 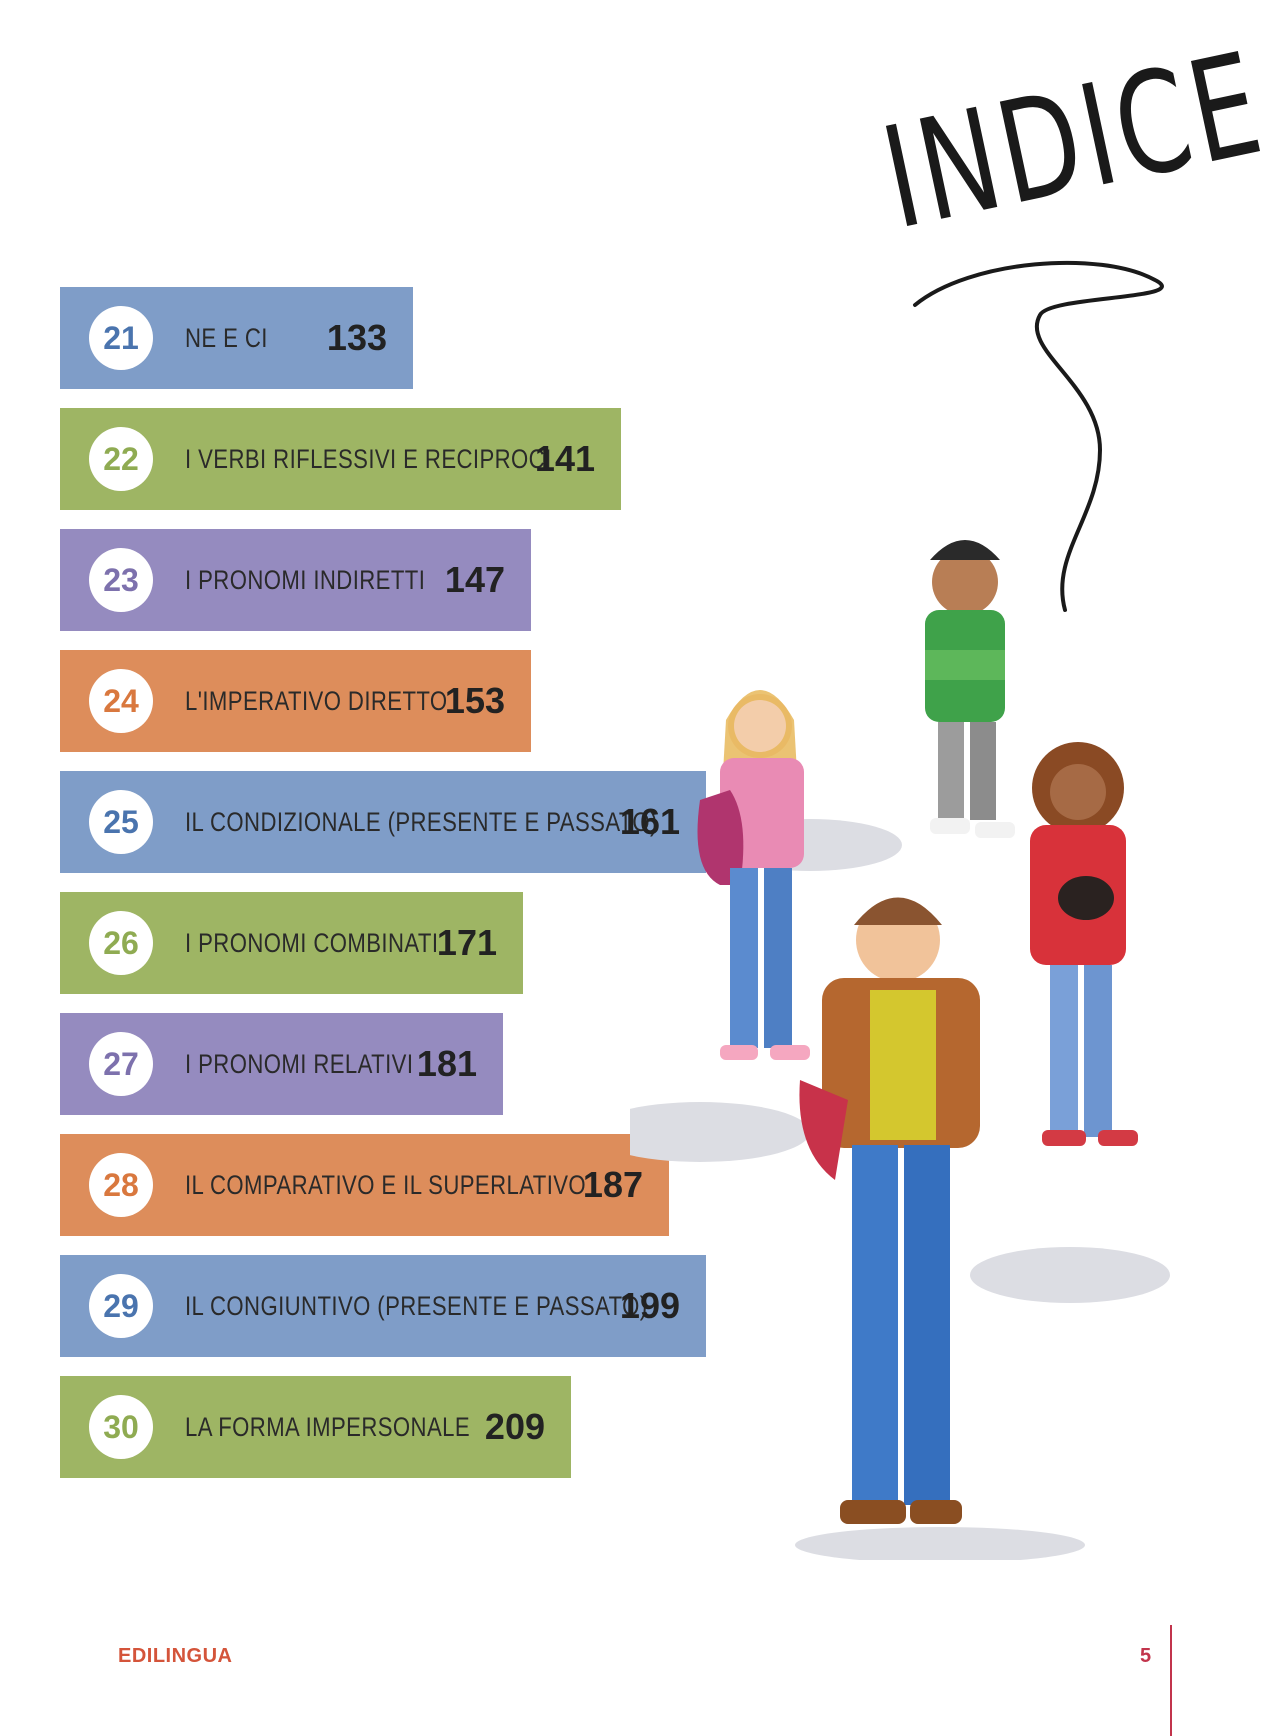 I want to click on chapter-badge: 28, so click(x=121, y=1185).